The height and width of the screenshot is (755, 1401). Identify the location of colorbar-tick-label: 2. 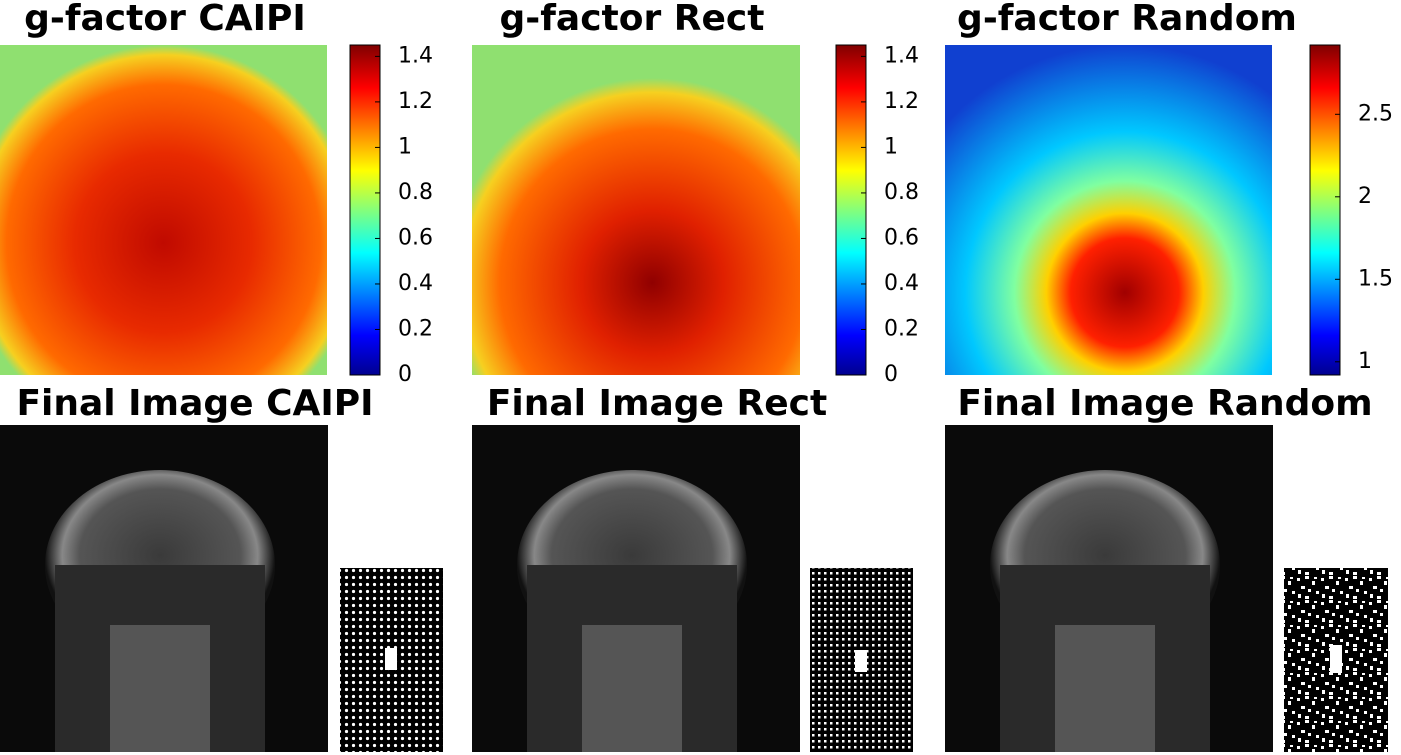
(1365, 196).